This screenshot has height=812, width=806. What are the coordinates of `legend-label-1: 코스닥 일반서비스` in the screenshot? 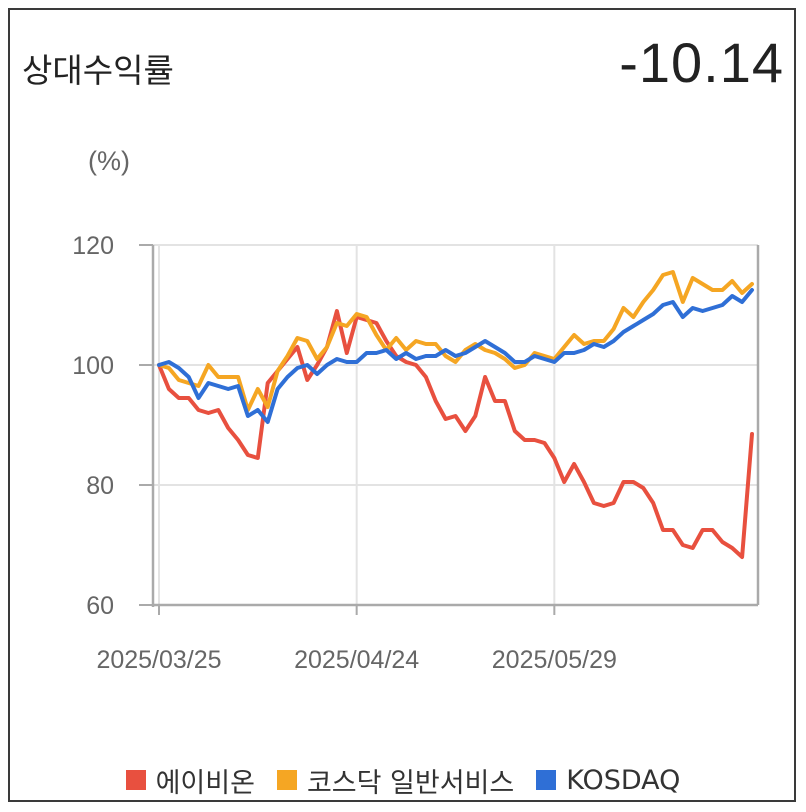 It's located at (410, 783).